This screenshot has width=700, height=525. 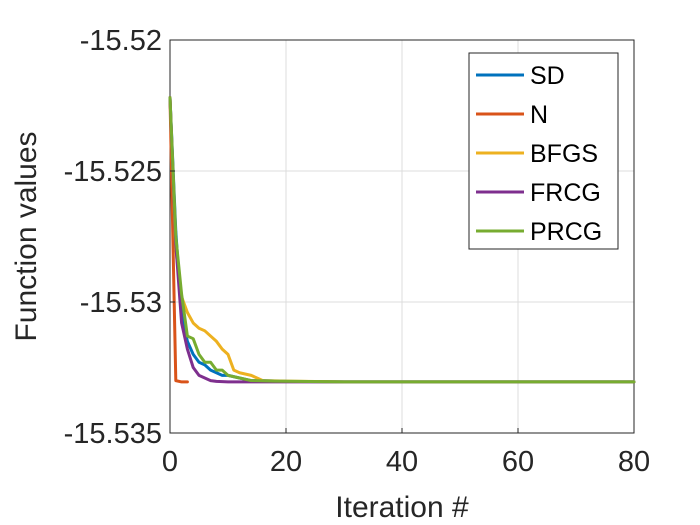 What do you see at coordinates (119, 237) in the screenshot?
I see `y-axis-ticks: -15.535 -15.53 -15.525 -15.52` at bounding box center [119, 237].